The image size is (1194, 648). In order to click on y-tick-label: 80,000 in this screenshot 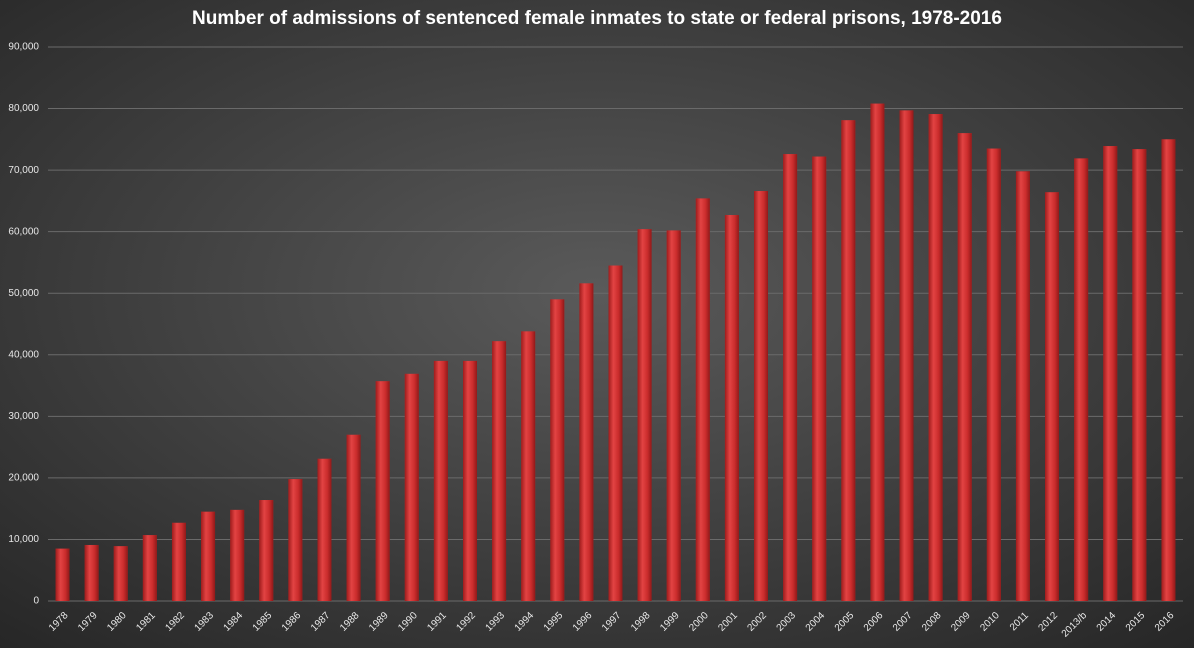, I will do `click(23, 108)`.